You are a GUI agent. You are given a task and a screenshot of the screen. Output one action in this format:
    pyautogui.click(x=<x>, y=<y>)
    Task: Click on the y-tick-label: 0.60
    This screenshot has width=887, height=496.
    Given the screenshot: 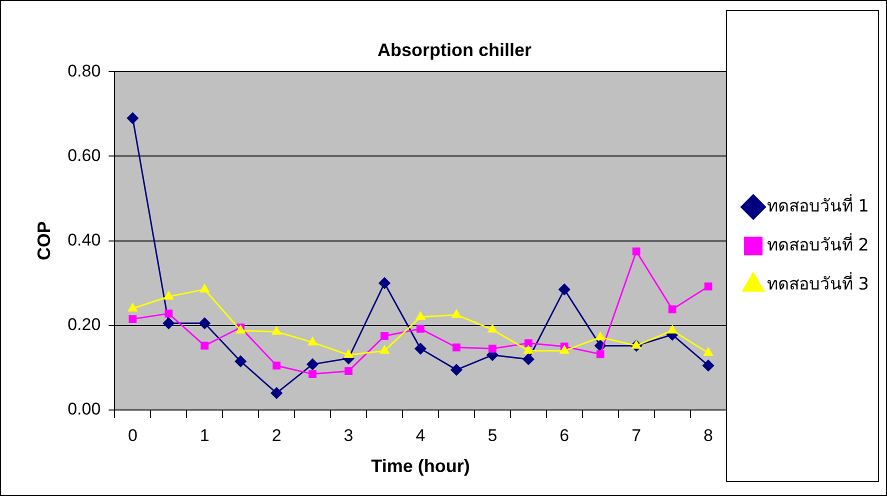 What is the action you would take?
    pyautogui.click(x=84, y=155)
    